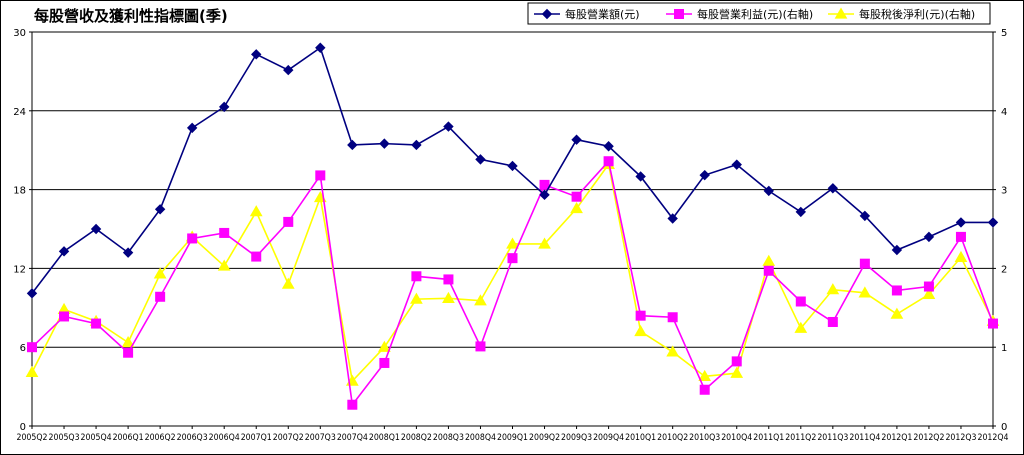 This screenshot has width=1024, height=455. Describe the element at coordinates (602, 14) in the screenshot. I see `legend-label: 每股營業額(元)` at that location.